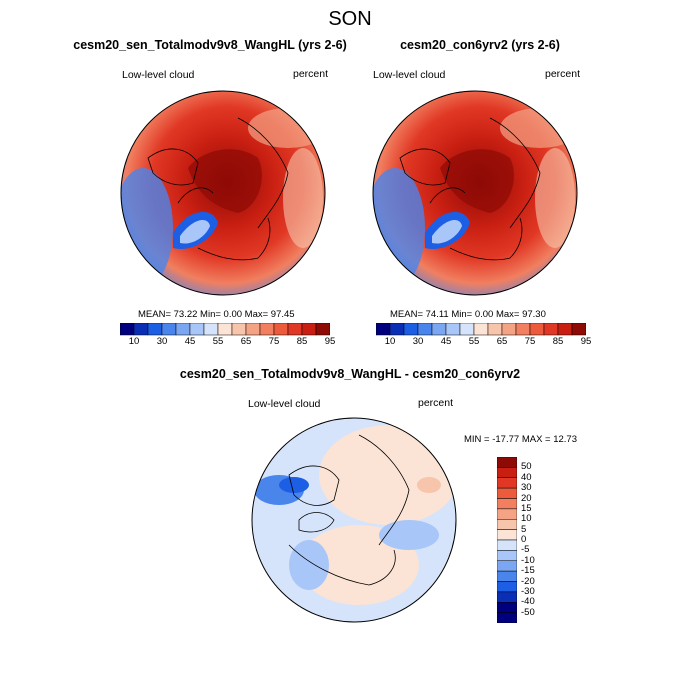 The width and height of the screenshot is (700, 700). What do you see at coordinates (484, 343) in the screenshot?
I see `panel-2-colorbar-labels: 10 30 45 55 65 75 85 95` at bounding box center [484, 343].